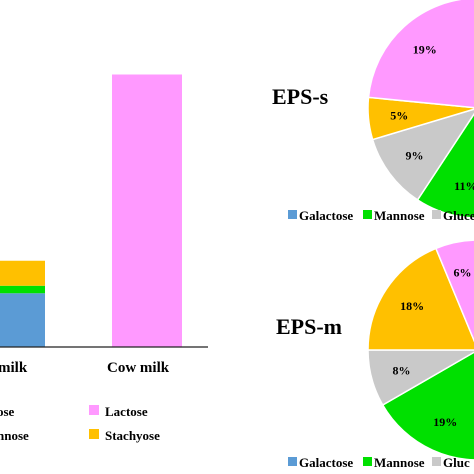  Describe the element at coordinates (14, 435) in the screenshot. I see `bar-legend-label-mannose: nnose` at that location.